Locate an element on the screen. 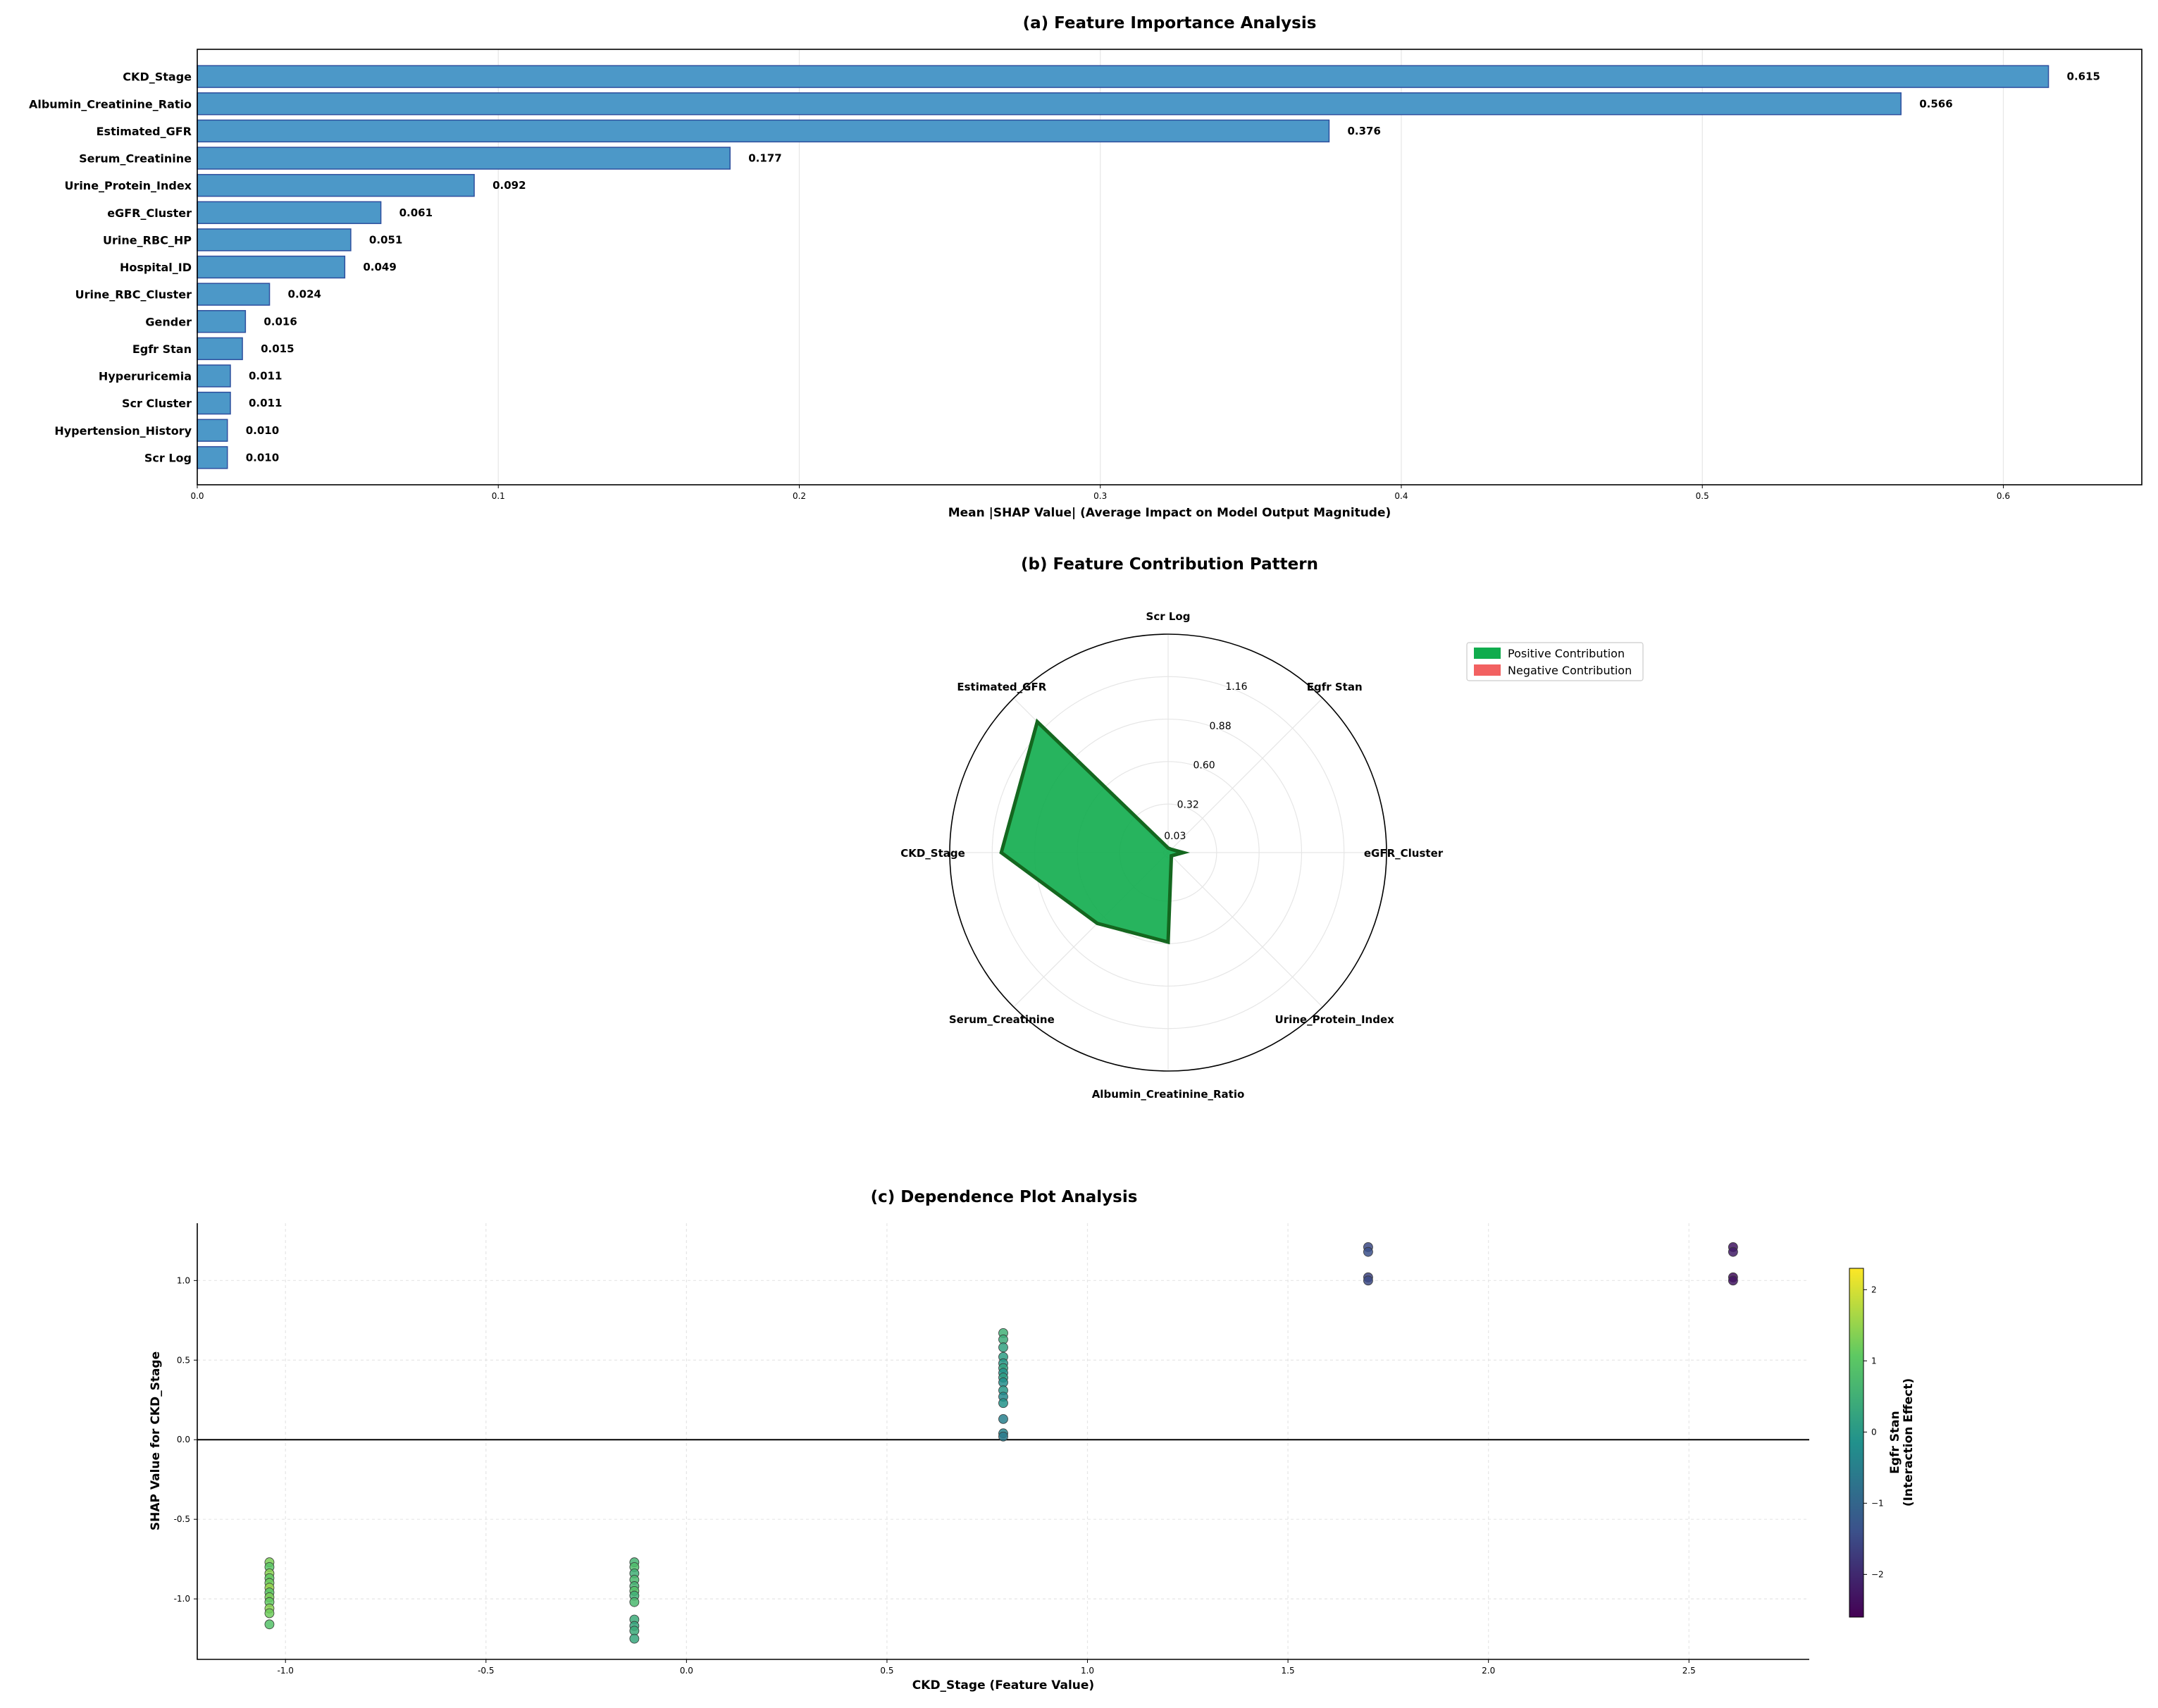  panel-b-contribution-polygon is located at coordinates (1095, 832).